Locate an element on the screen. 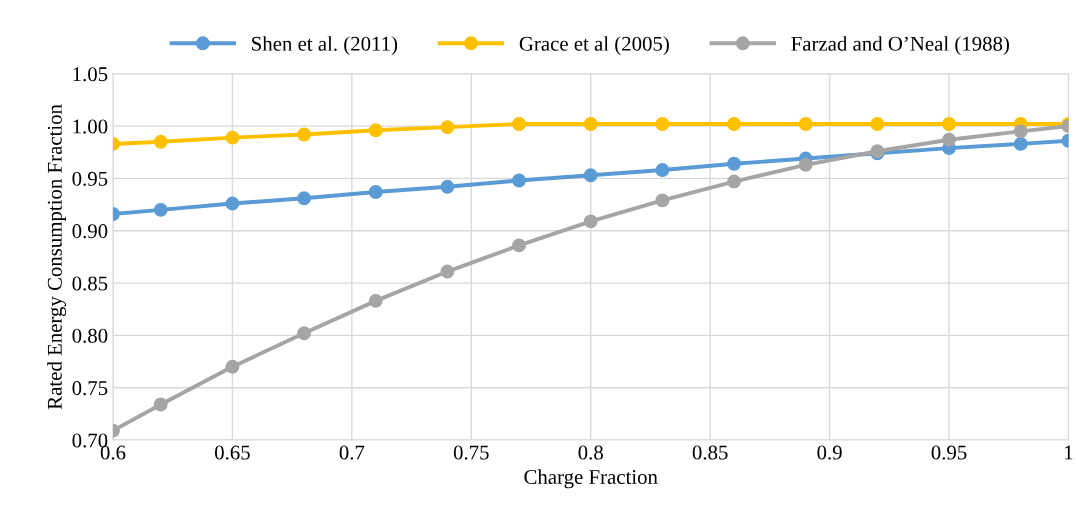  x-tick-label: 0.7 is located at coordinates (352, 452).